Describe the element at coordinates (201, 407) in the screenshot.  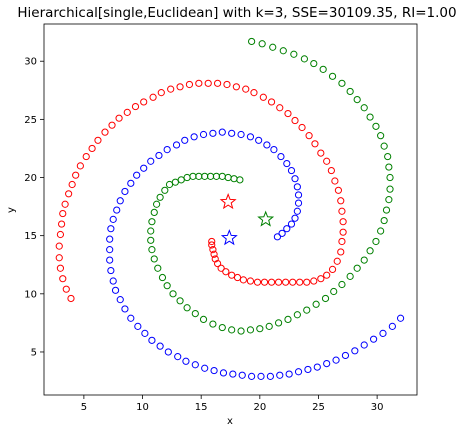
I see `x-tick-label: 15` at that location.